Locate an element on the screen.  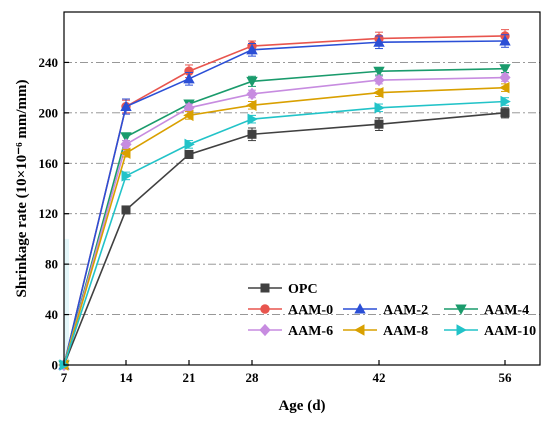
legend-item-aam-2: AAM-2 is located at coordinates (385, 310).